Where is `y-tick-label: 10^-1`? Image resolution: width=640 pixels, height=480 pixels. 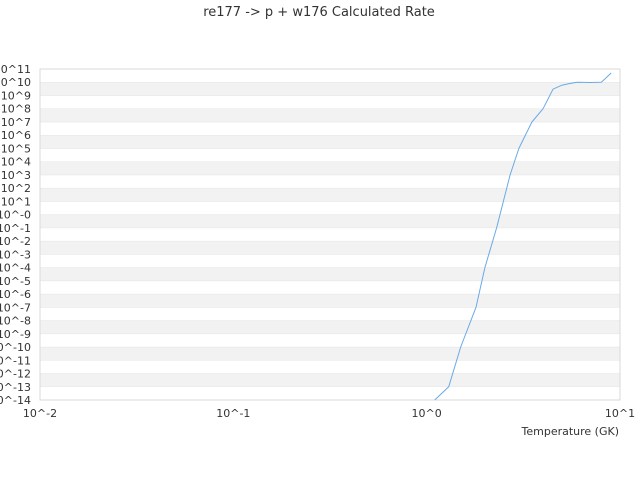
y-tick-label: 10^-1 is located at coordinates (15, 228).